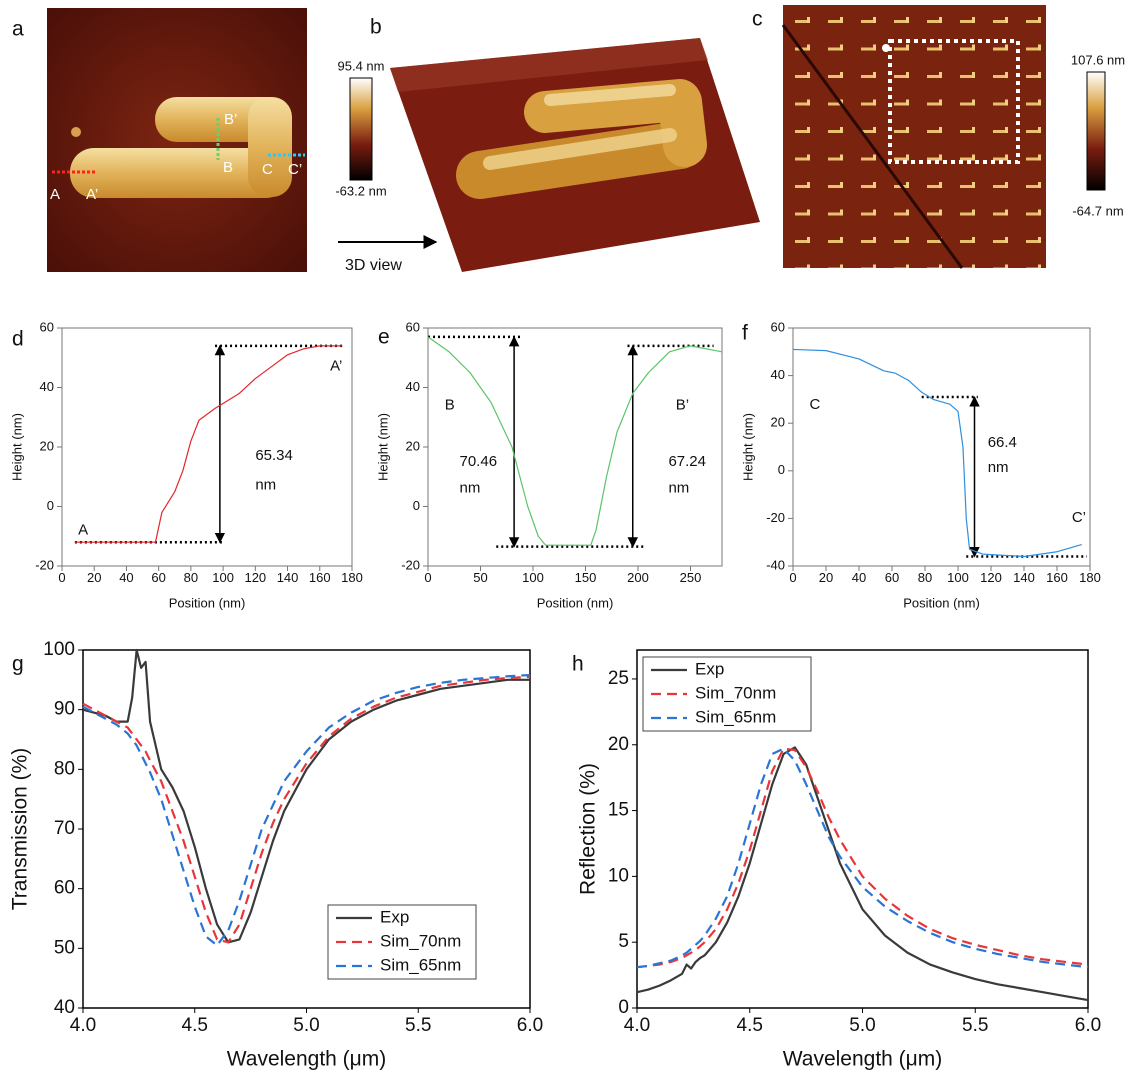 This screenshot has height=1070, width=1126. I want to click on annotation: 67.24, so click(687, 461).